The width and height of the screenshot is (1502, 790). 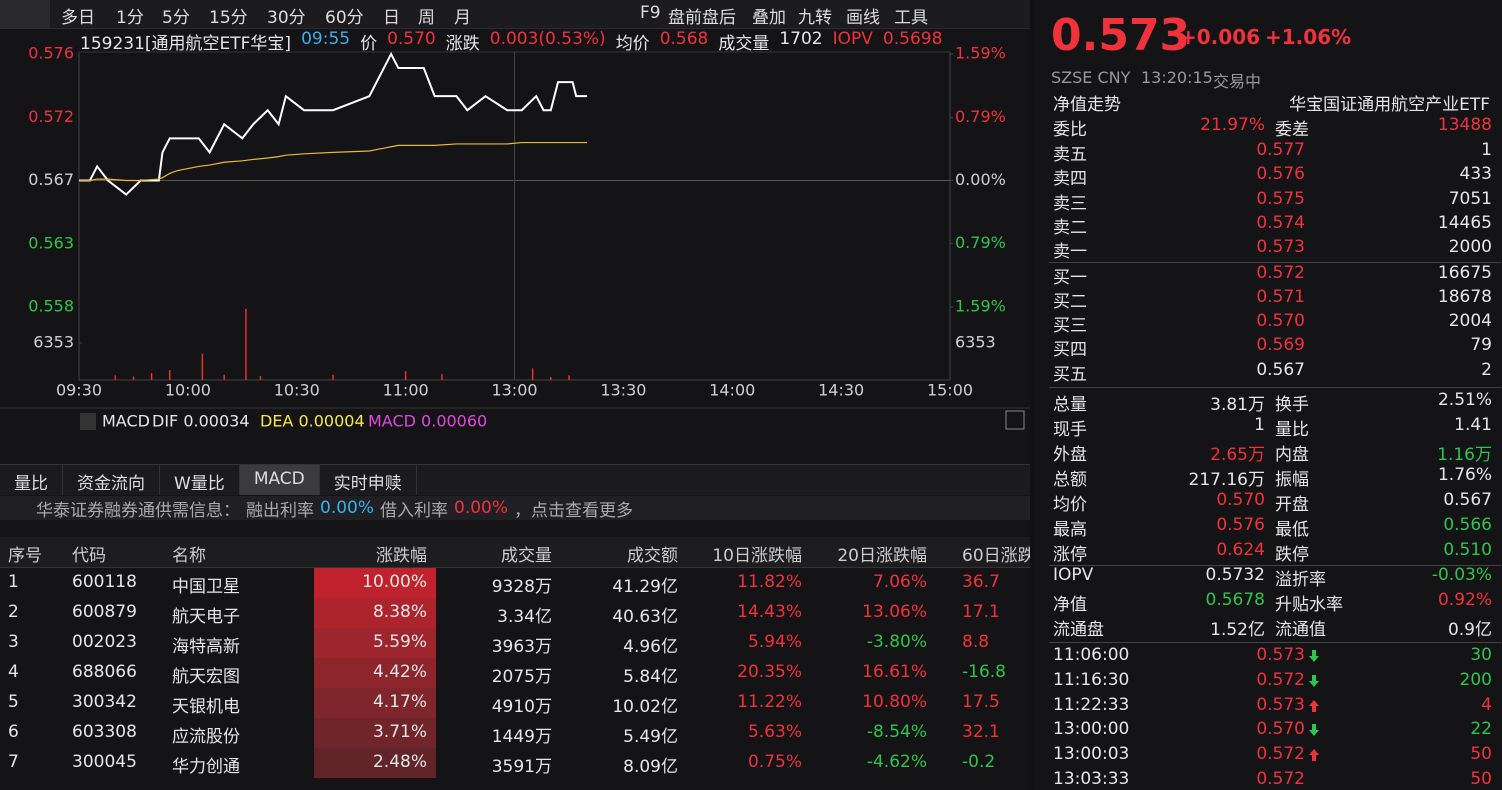 What do you see at coordinates (1280, 729) in the screenshot?
I see `trade-price: 0.570` at bounding box center [1280, 729].